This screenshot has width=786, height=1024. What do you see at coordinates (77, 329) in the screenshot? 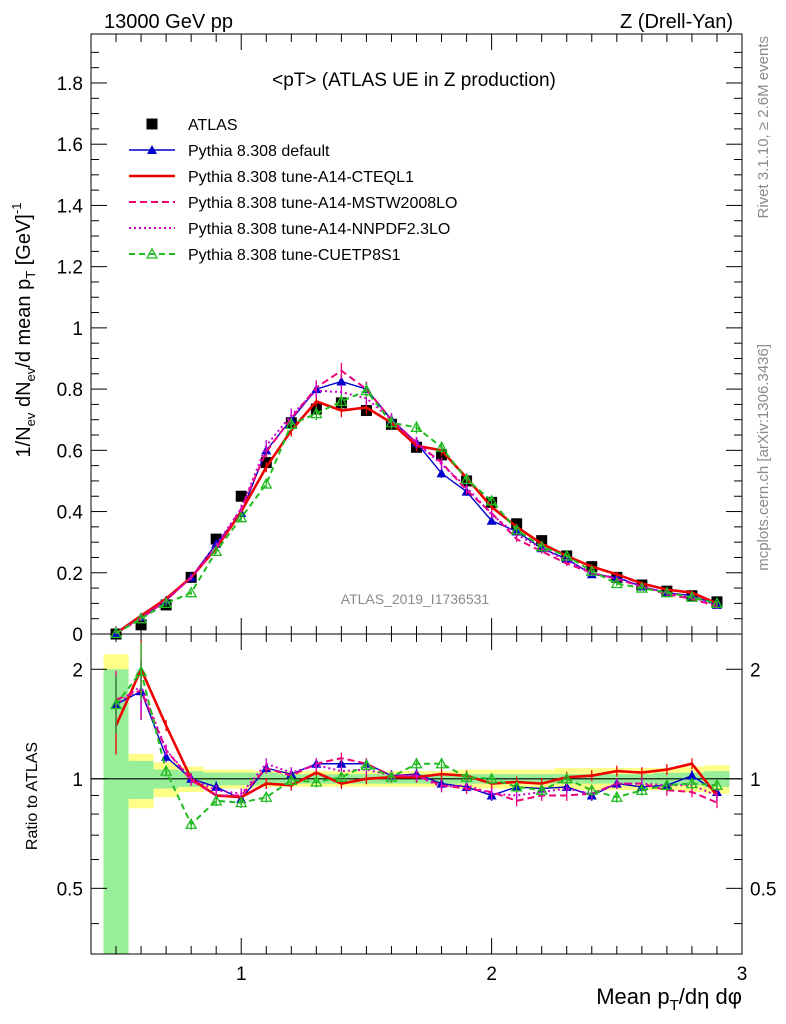
I see `y-tick-label: 1` at bounding box center [77, 329].